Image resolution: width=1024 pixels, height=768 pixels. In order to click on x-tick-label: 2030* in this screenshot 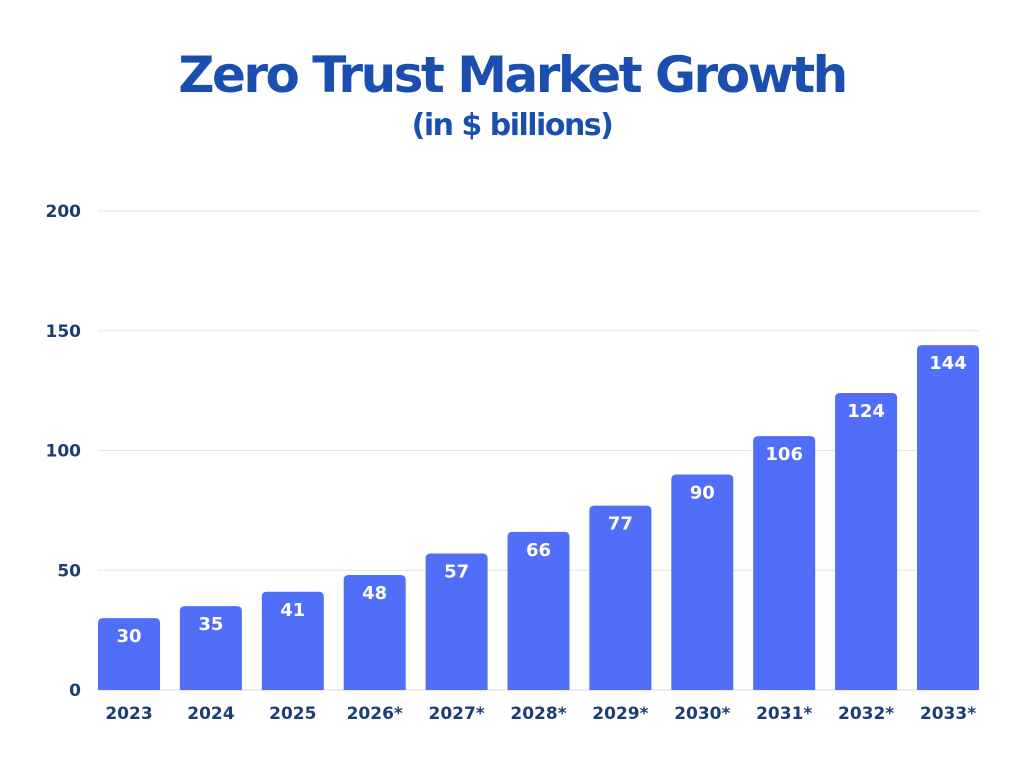, I will do `click(702, 714)`.